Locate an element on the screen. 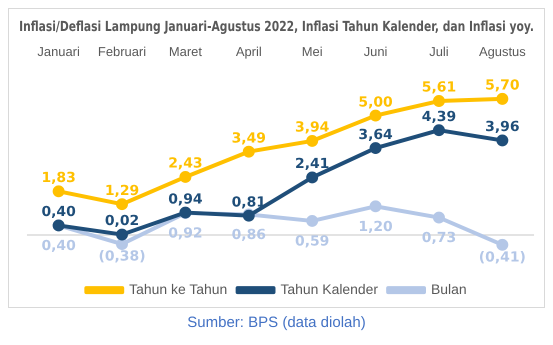 This screenshot has height=345, width=553. data-label: 0,02 is located at coordinates (122, 221).